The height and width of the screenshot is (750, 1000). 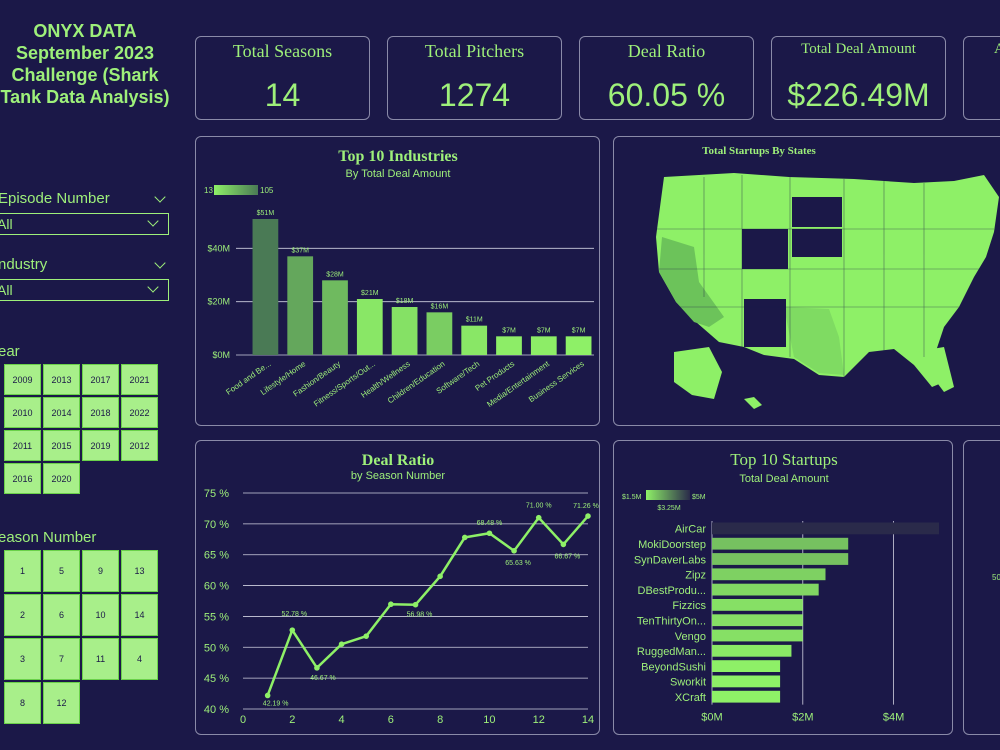 What do you see at coordinates (221, 355) in the screenshot?
I see `y-tick-label: $0M` at bounding box center [221, 355].